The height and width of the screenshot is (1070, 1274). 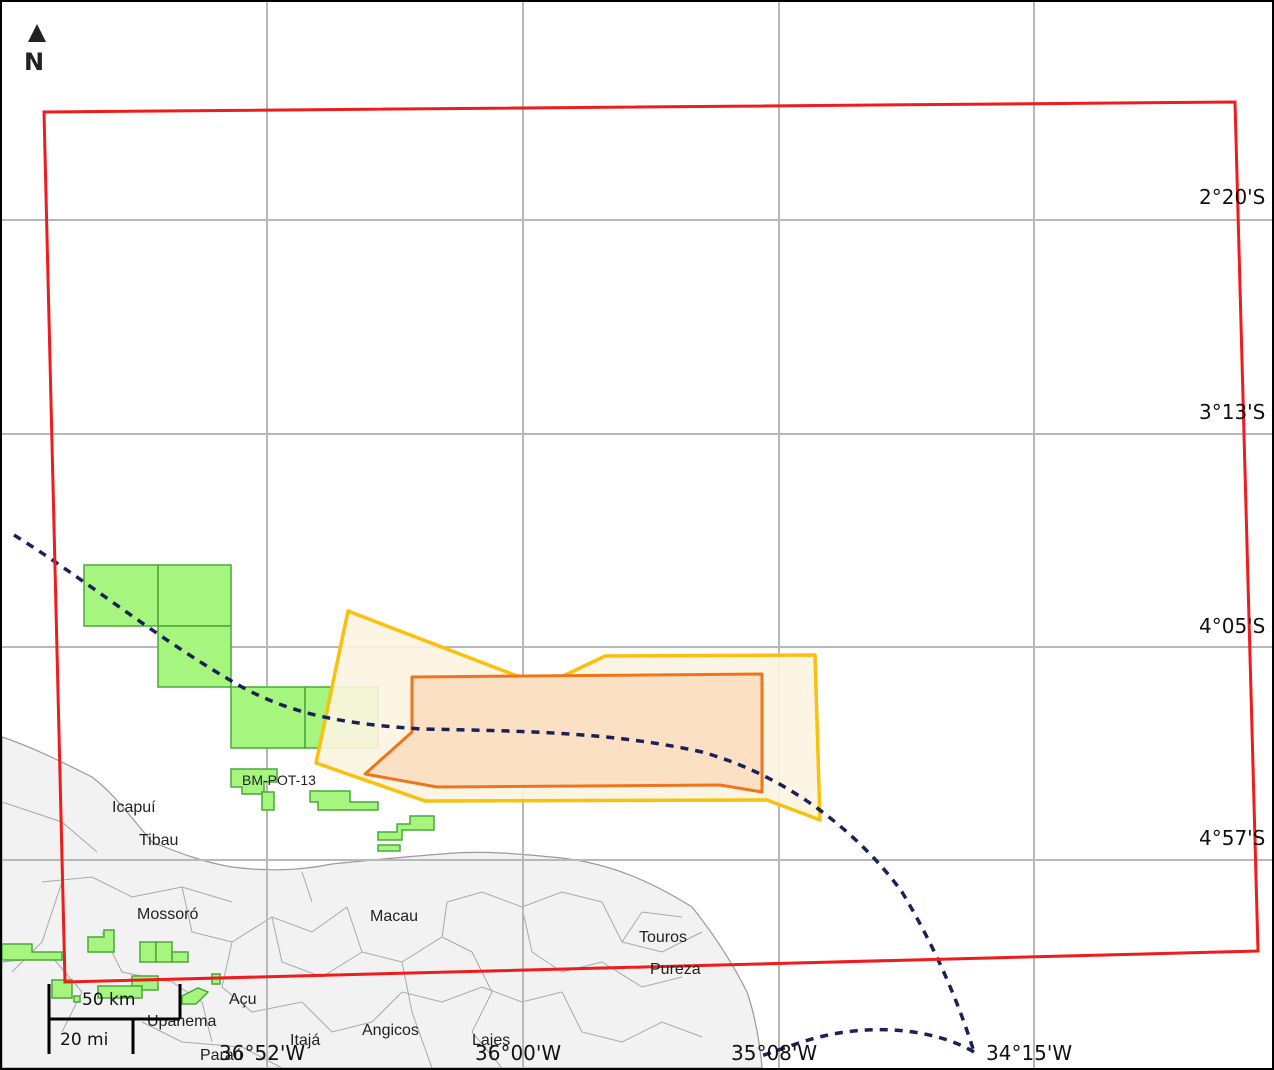 What do you see at coordinates (394, 916) in the screenshot?
I see `place-label-macau: Macau` at bounding box center [394, 916].